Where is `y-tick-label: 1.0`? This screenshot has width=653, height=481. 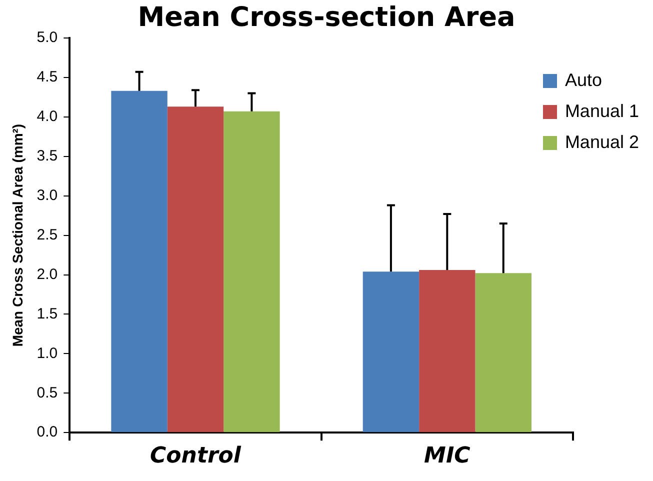 y-tick-label: 1.0 is located at coordinates (47, 353).